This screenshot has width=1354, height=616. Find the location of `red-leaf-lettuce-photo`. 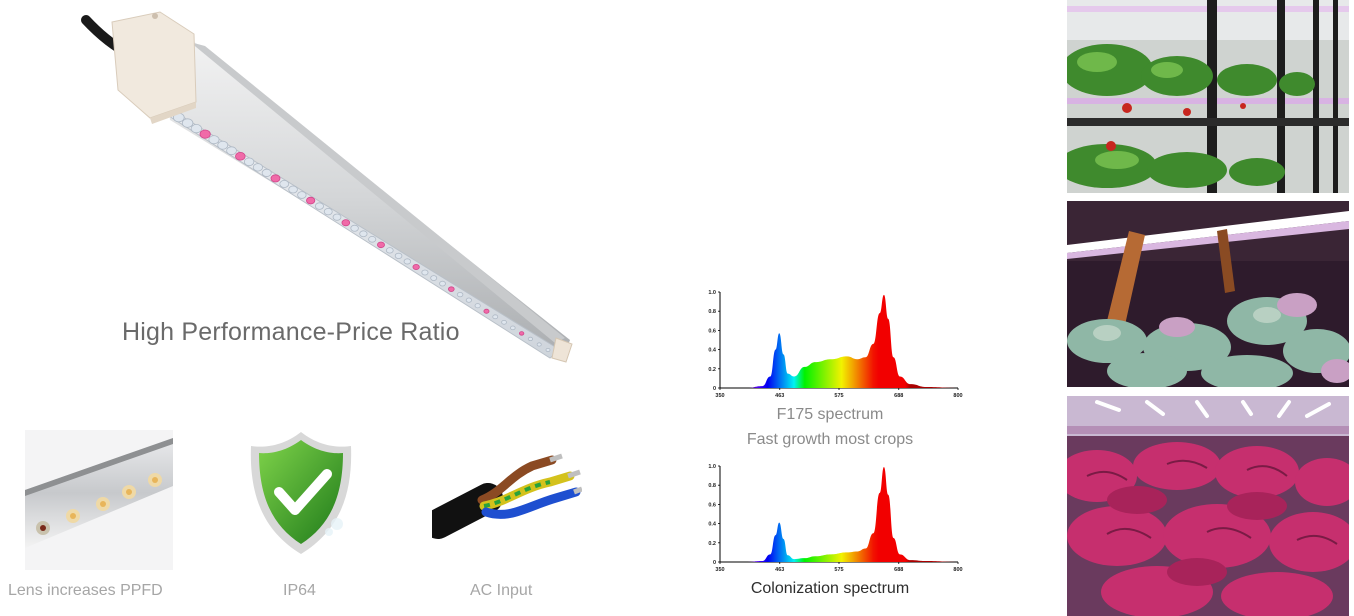

red-leaf-lettuce-photo is located at coordinates (1208, 506).